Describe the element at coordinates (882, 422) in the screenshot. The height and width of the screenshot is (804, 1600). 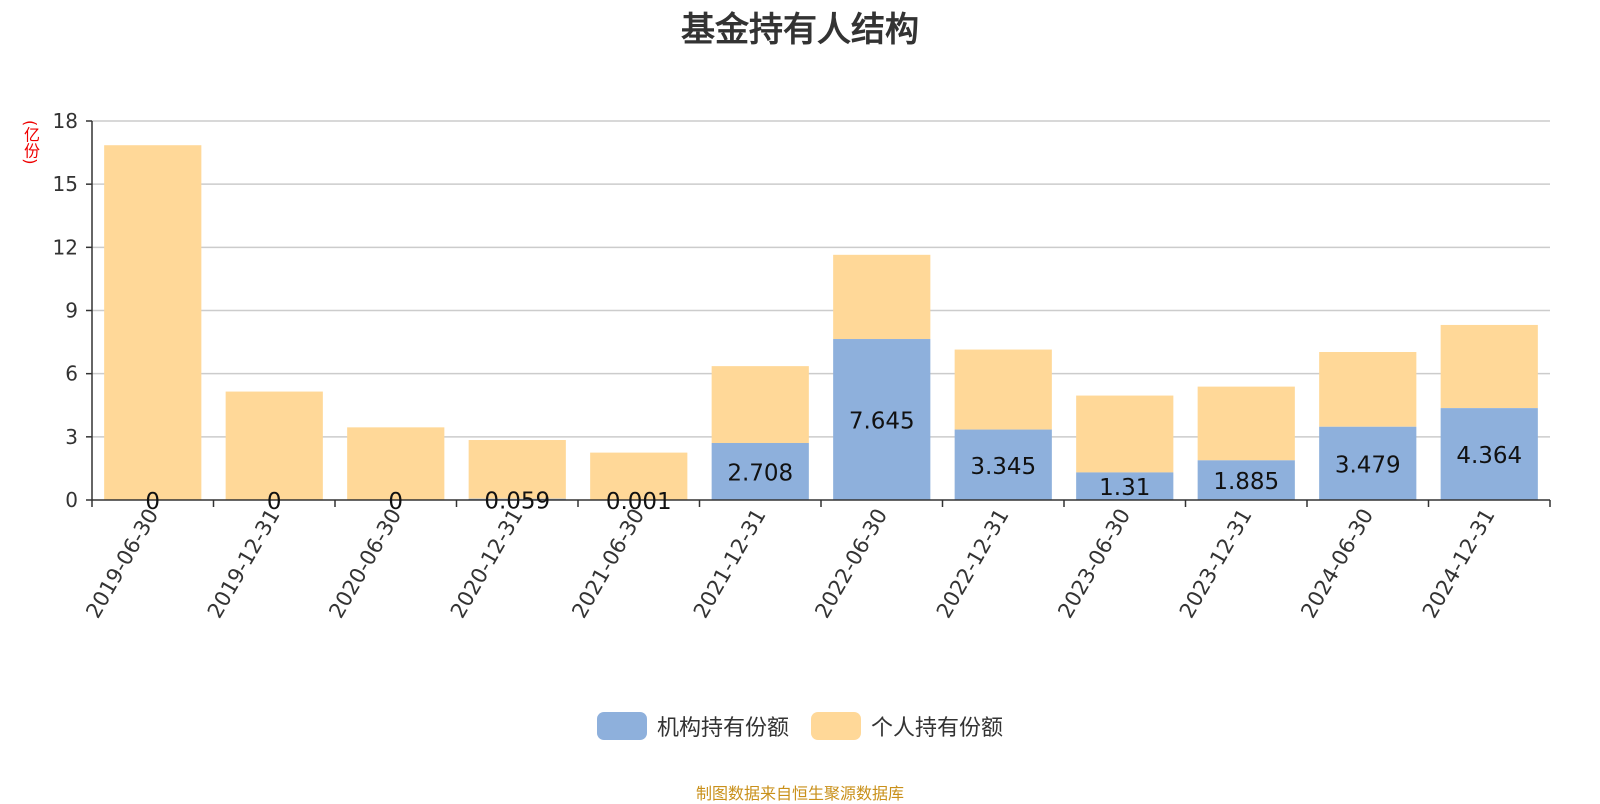
I see `data-label-institution: 7.645` at that location.